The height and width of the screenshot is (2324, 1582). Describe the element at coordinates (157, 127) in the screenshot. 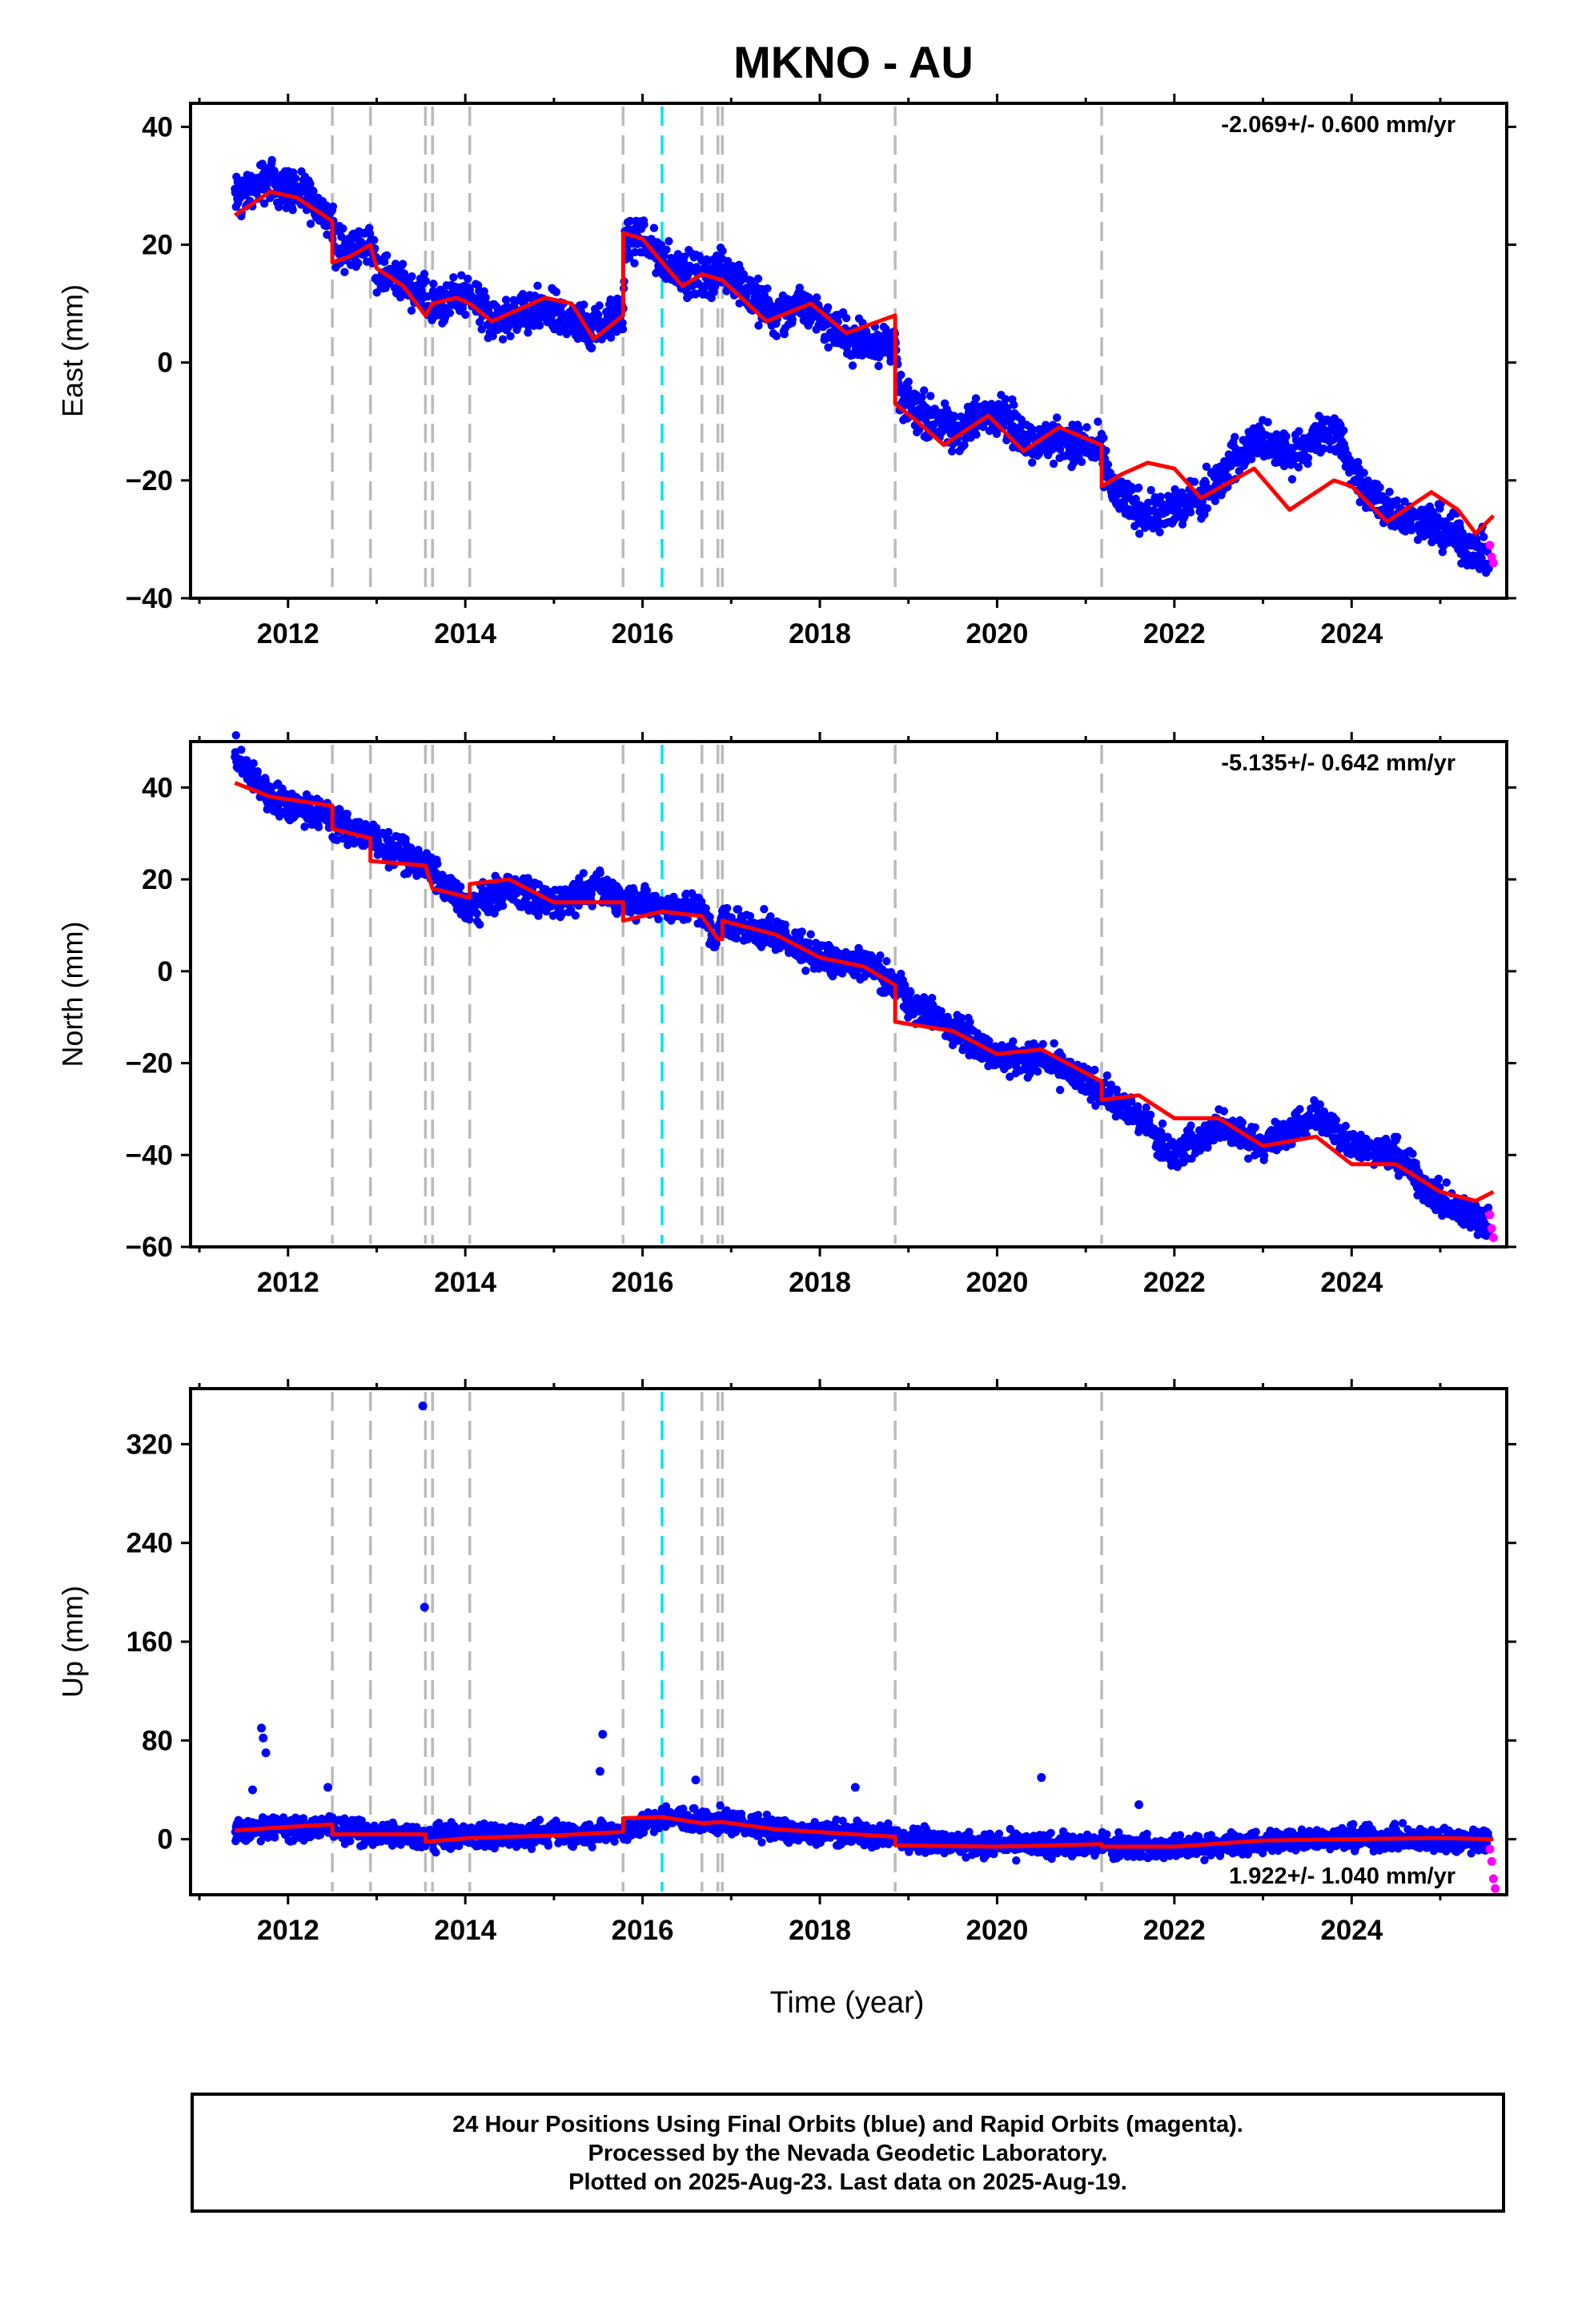

I see `y-tick-label: 40` at that location.